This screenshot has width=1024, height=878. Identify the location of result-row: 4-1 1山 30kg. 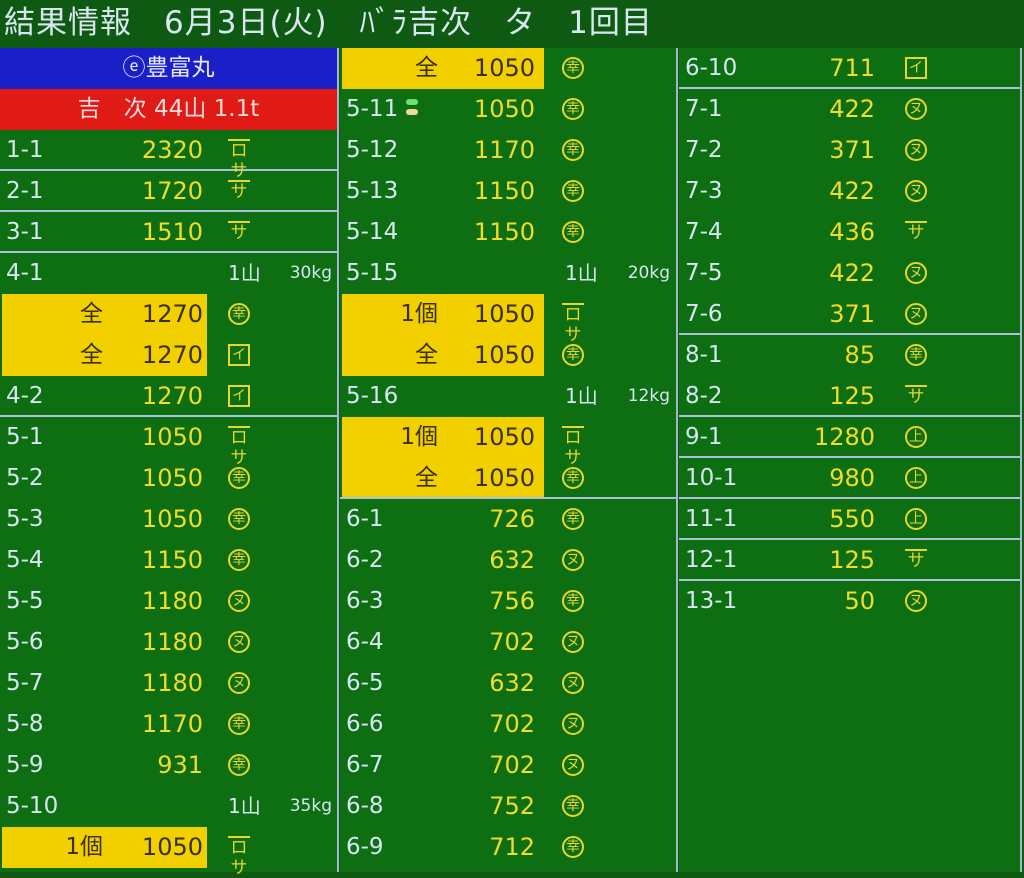
(168, 273).